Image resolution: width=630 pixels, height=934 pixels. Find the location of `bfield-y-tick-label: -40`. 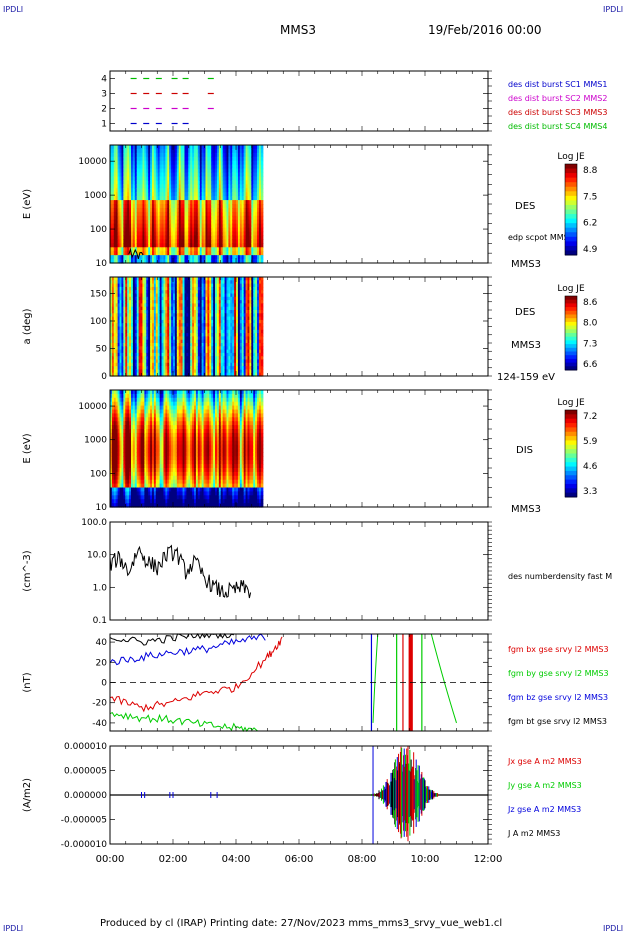

bfield-y-tick-label: -40 is located at coordinates (99, 724).